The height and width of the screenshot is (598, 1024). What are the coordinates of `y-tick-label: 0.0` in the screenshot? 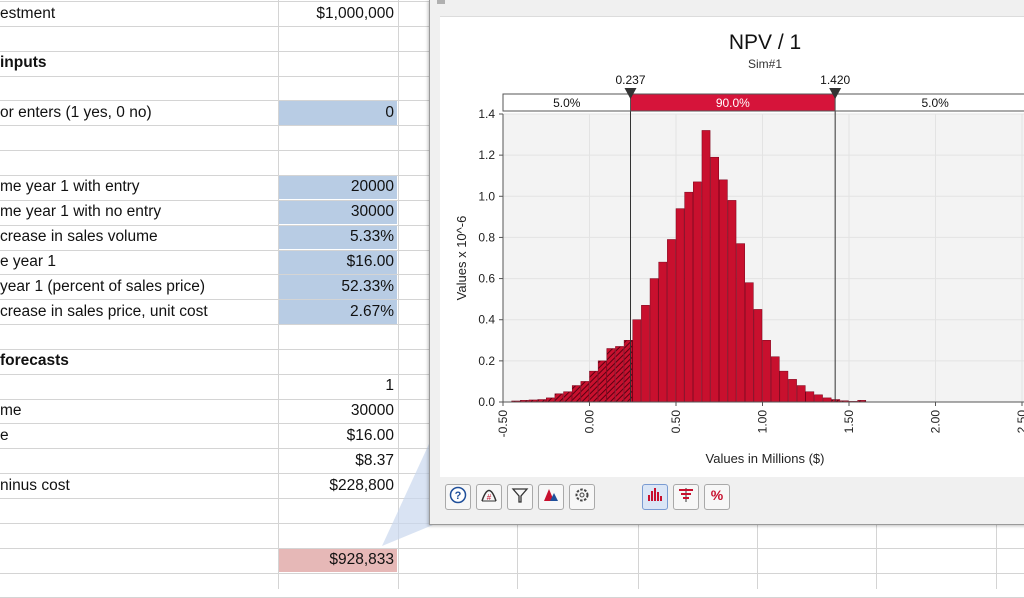 It's located at (486, 402).